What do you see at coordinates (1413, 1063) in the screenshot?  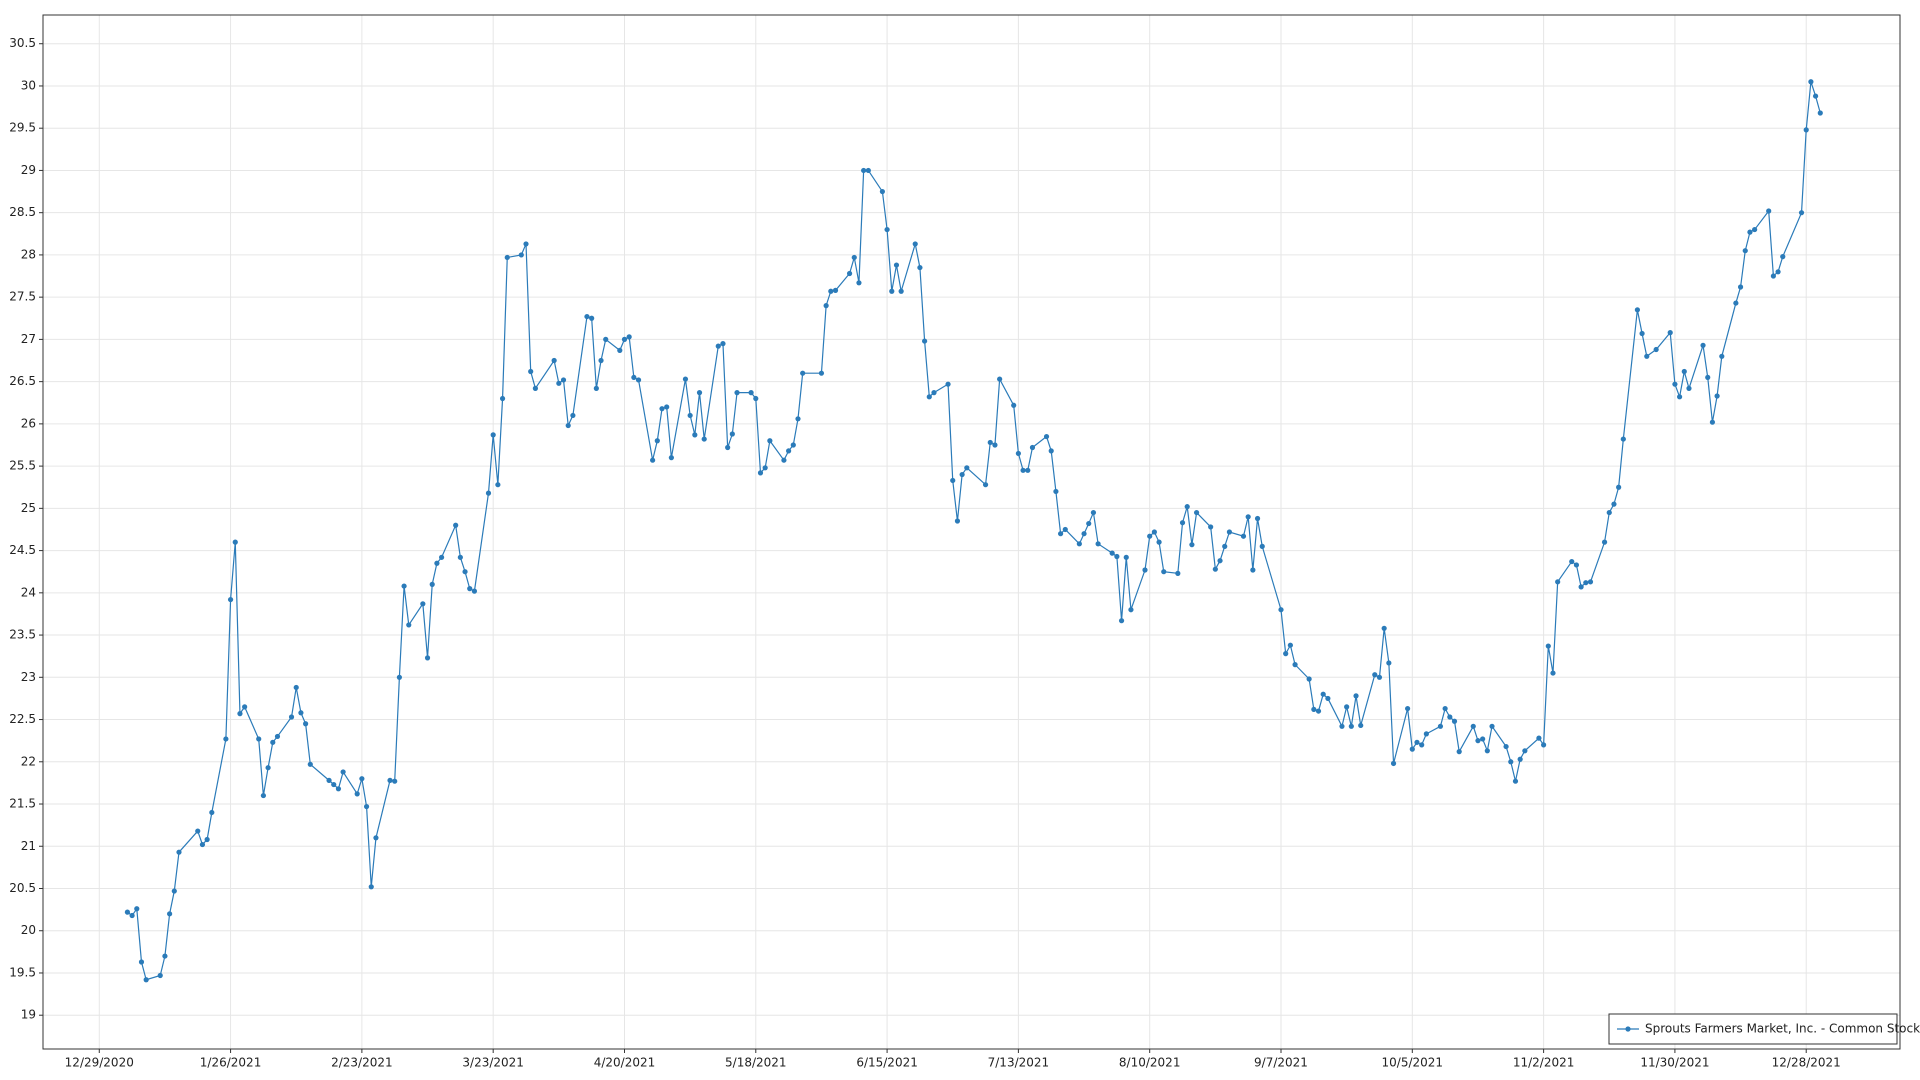 I see `x-tick-label: 10/5/2021` at bounding box center [1413, 1063].